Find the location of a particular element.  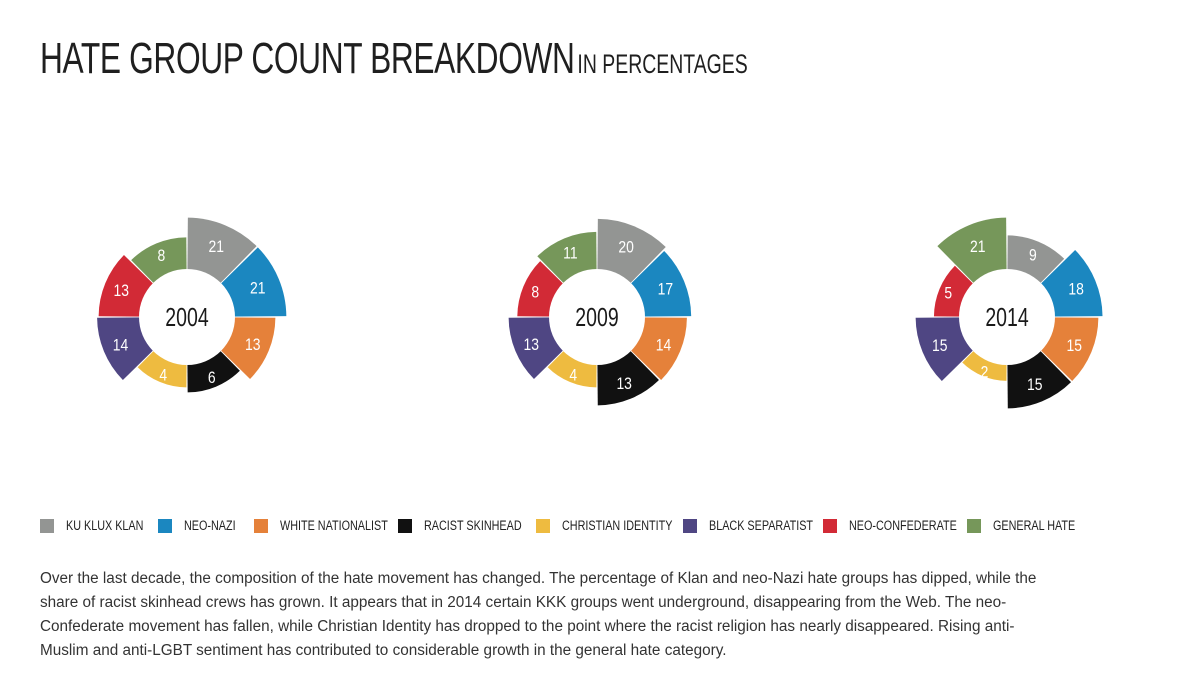

legend-label: KU KLUX KLAN is located at coordinates (105, 525).